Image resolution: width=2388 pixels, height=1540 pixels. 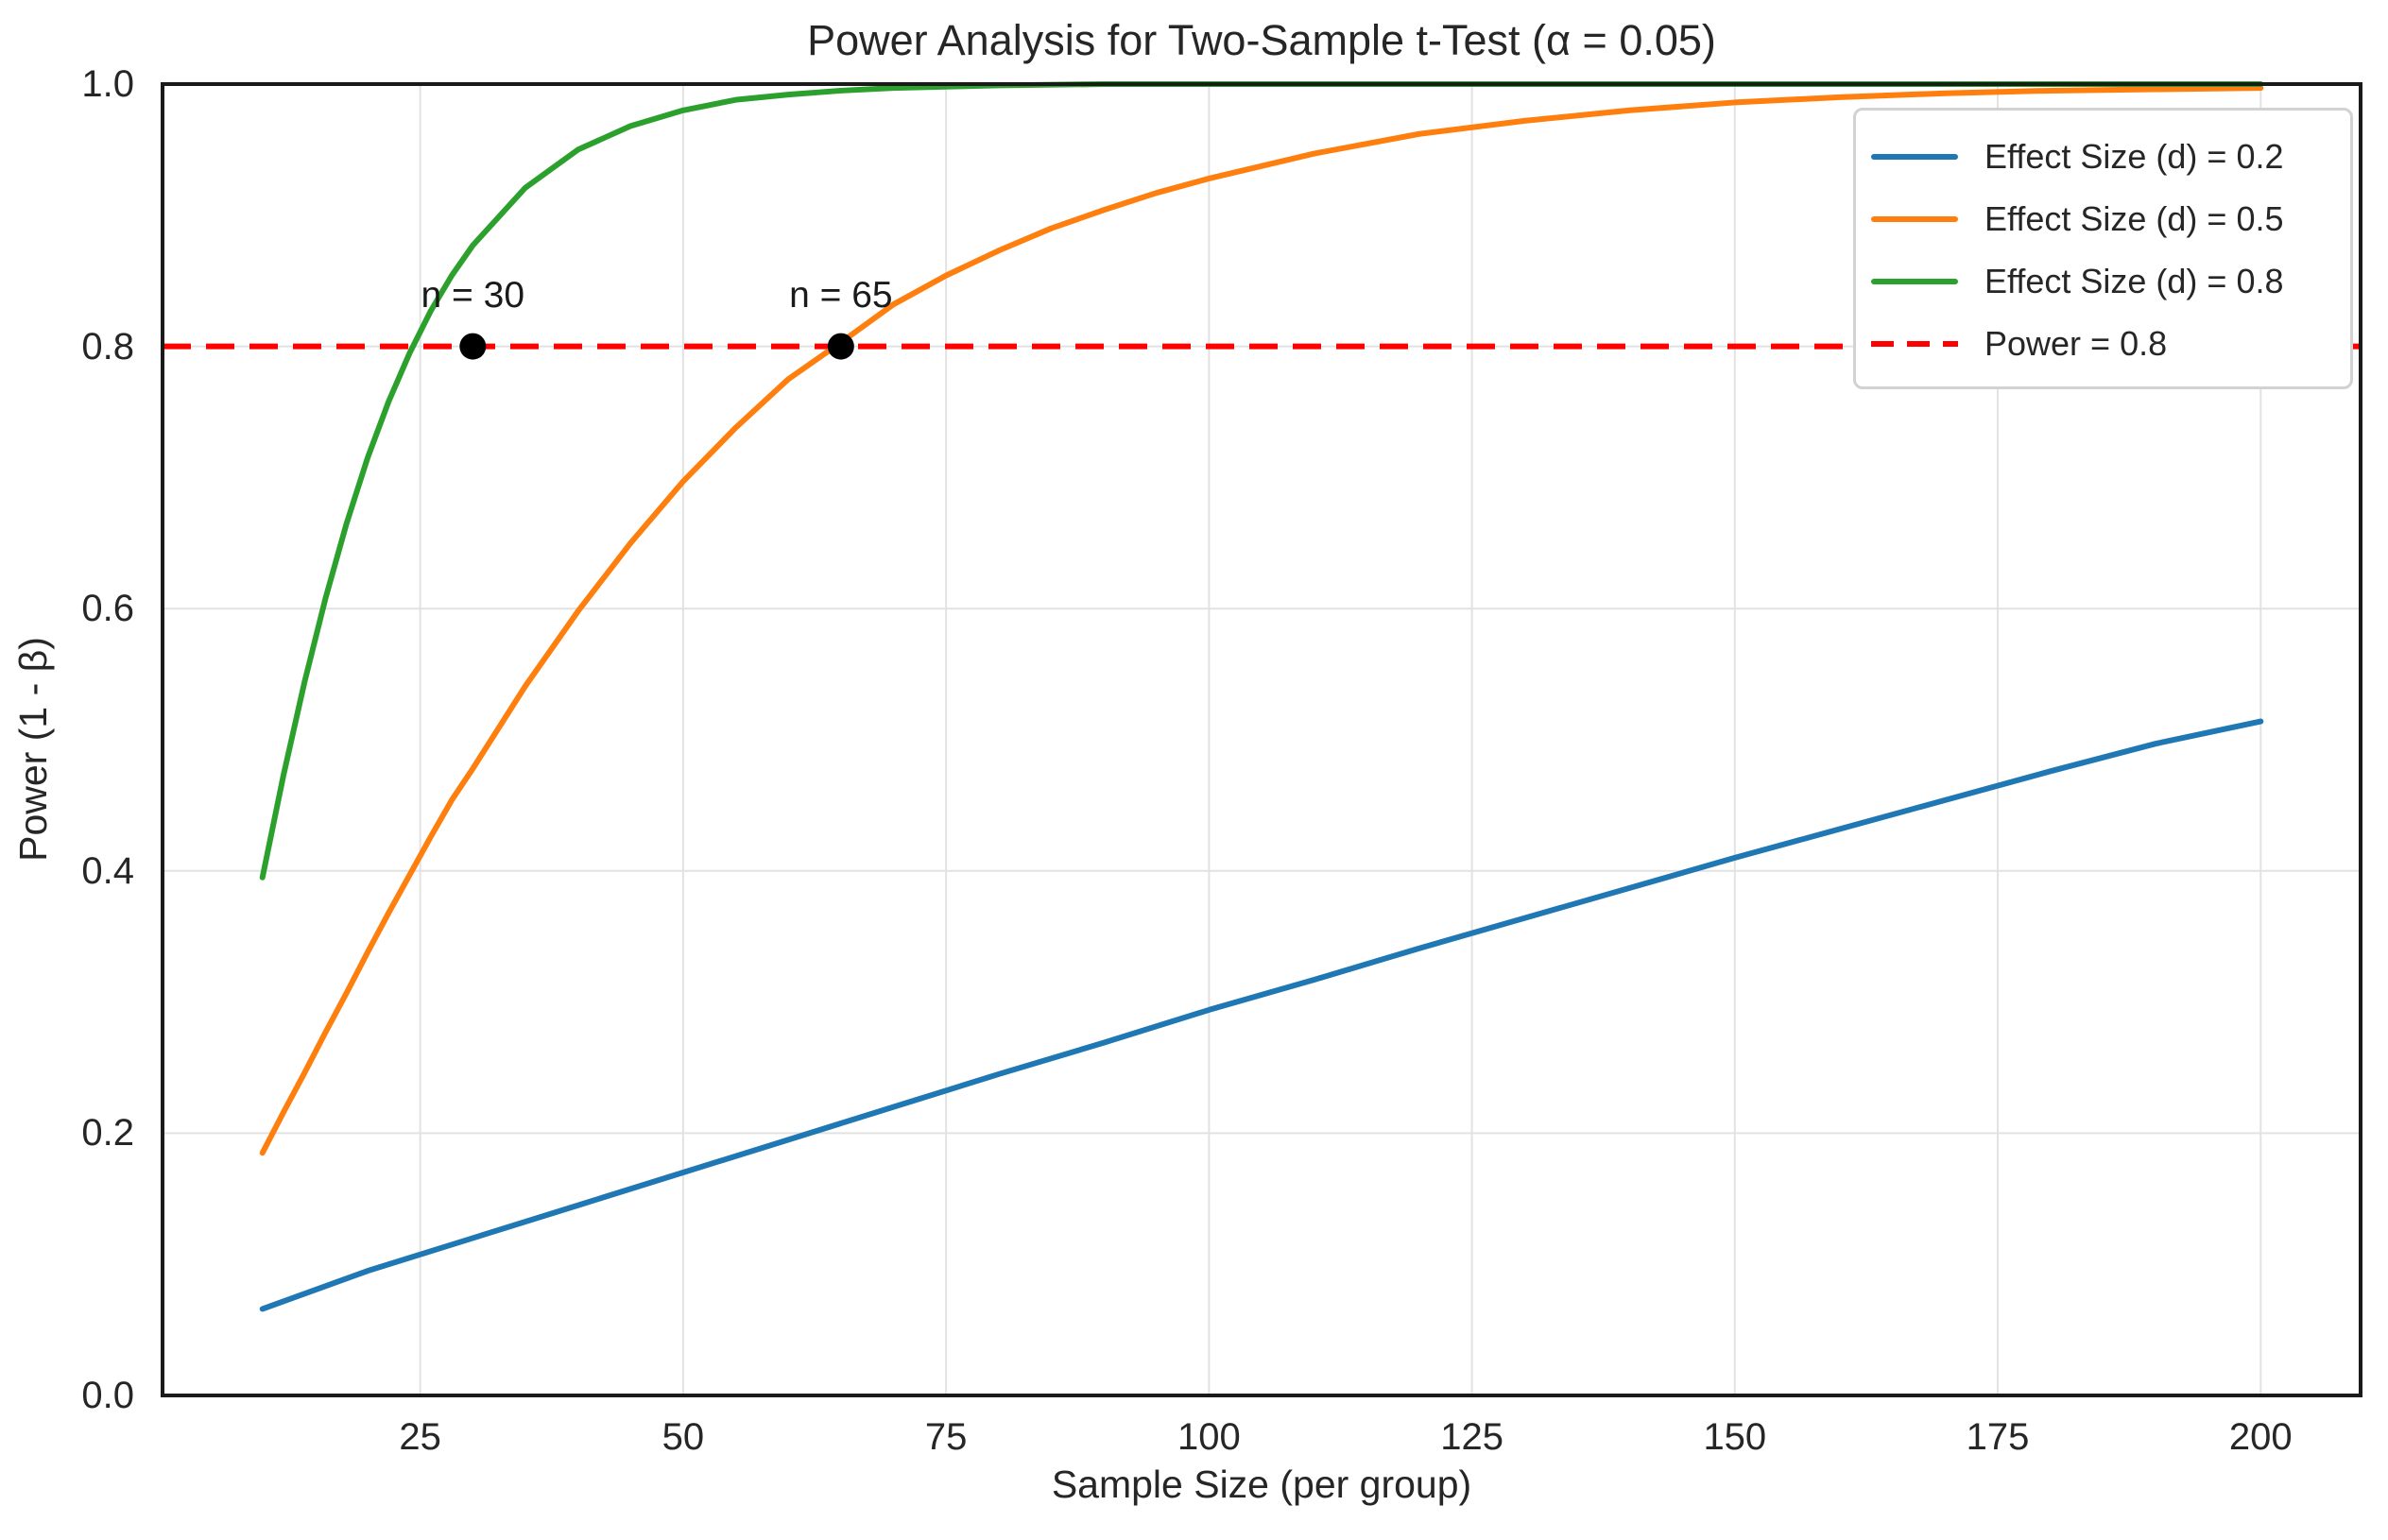 I want to click on x-tick-label: 50, so click(x=683, y=1437).